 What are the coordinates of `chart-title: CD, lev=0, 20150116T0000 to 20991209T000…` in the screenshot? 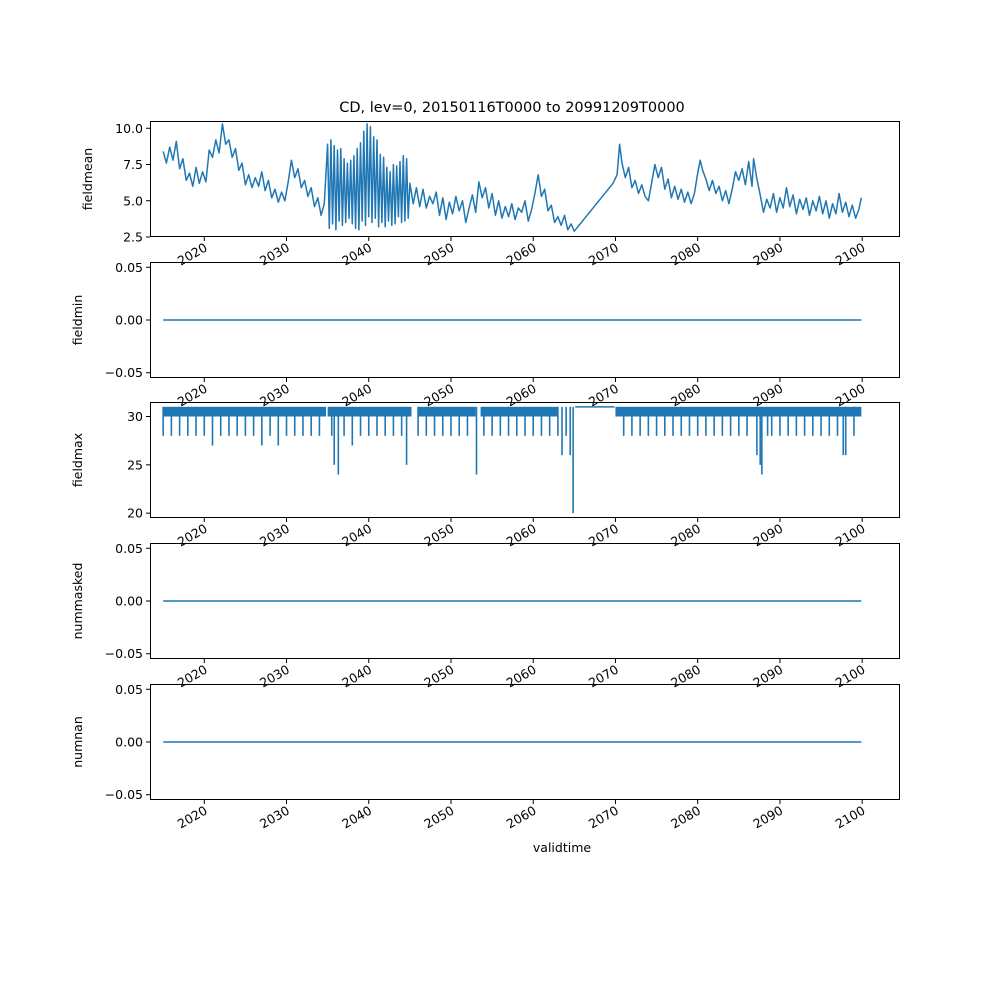 It's located at (512, 108).